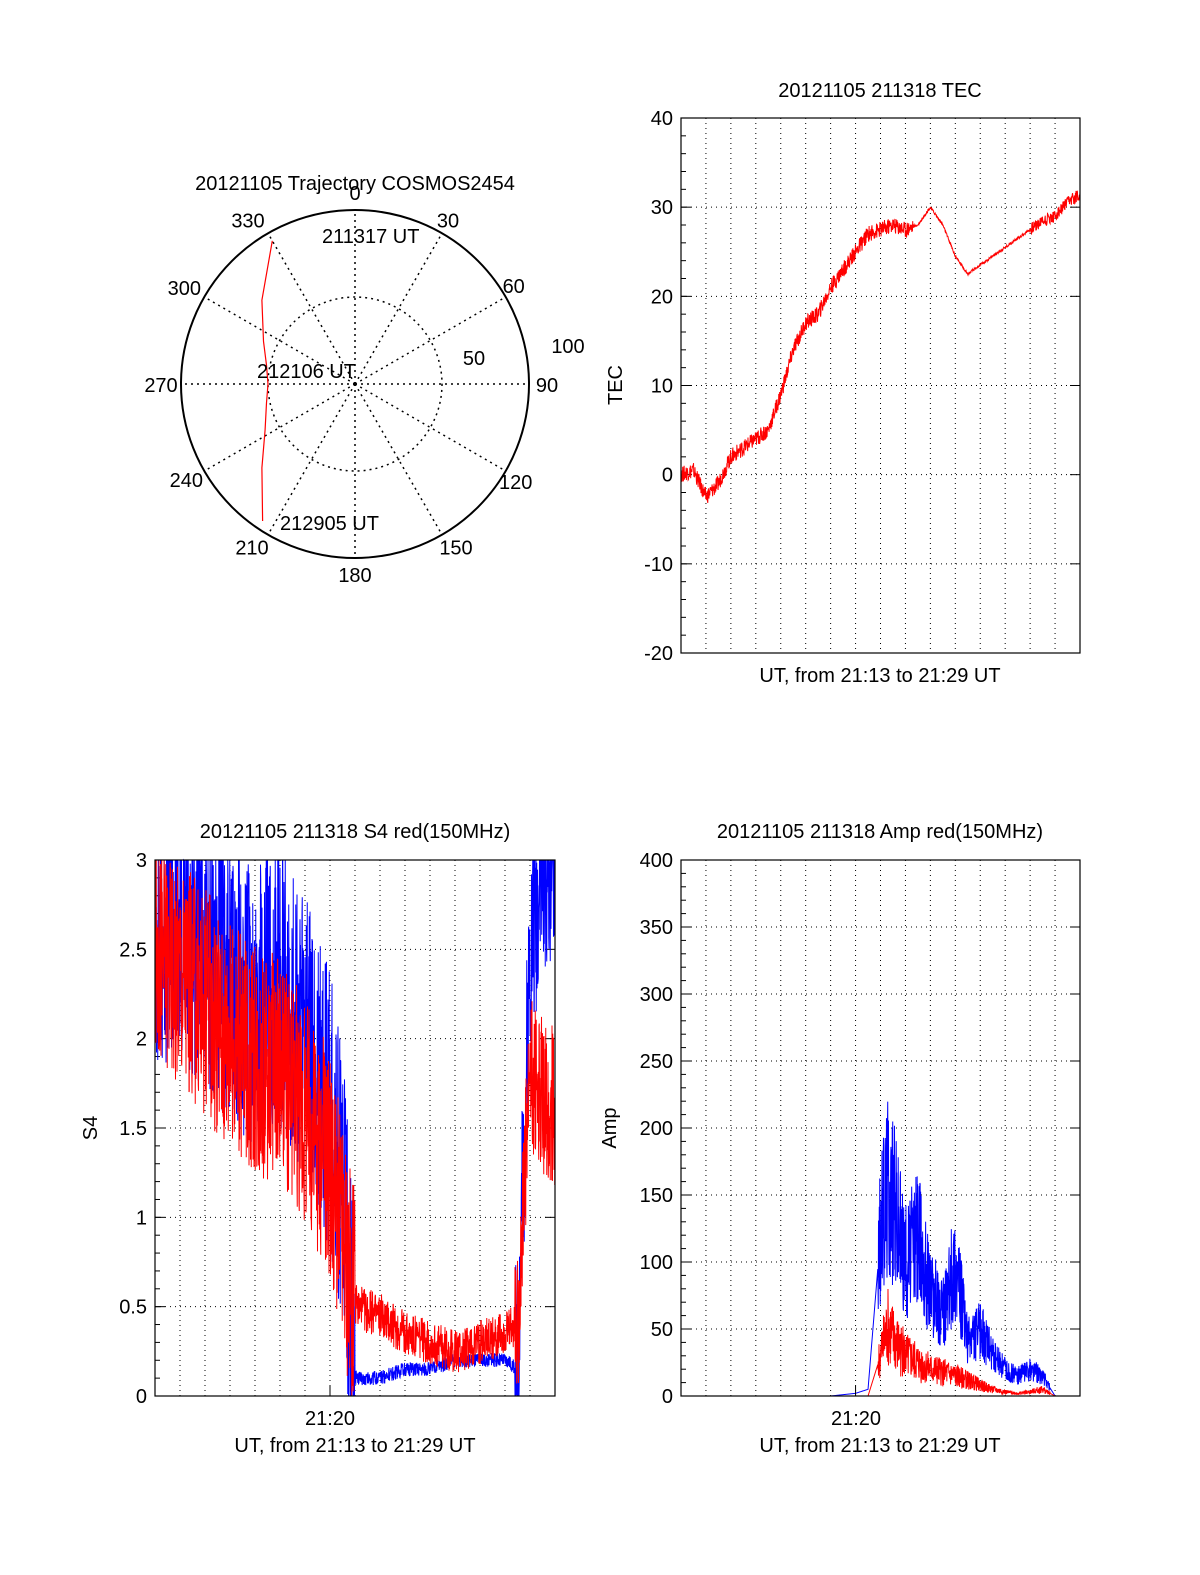 The image size is (1200, 1575). Describe the element at coordinates (141, 1040) in the screenshot. I see `y-tick-label: 2` at that location.